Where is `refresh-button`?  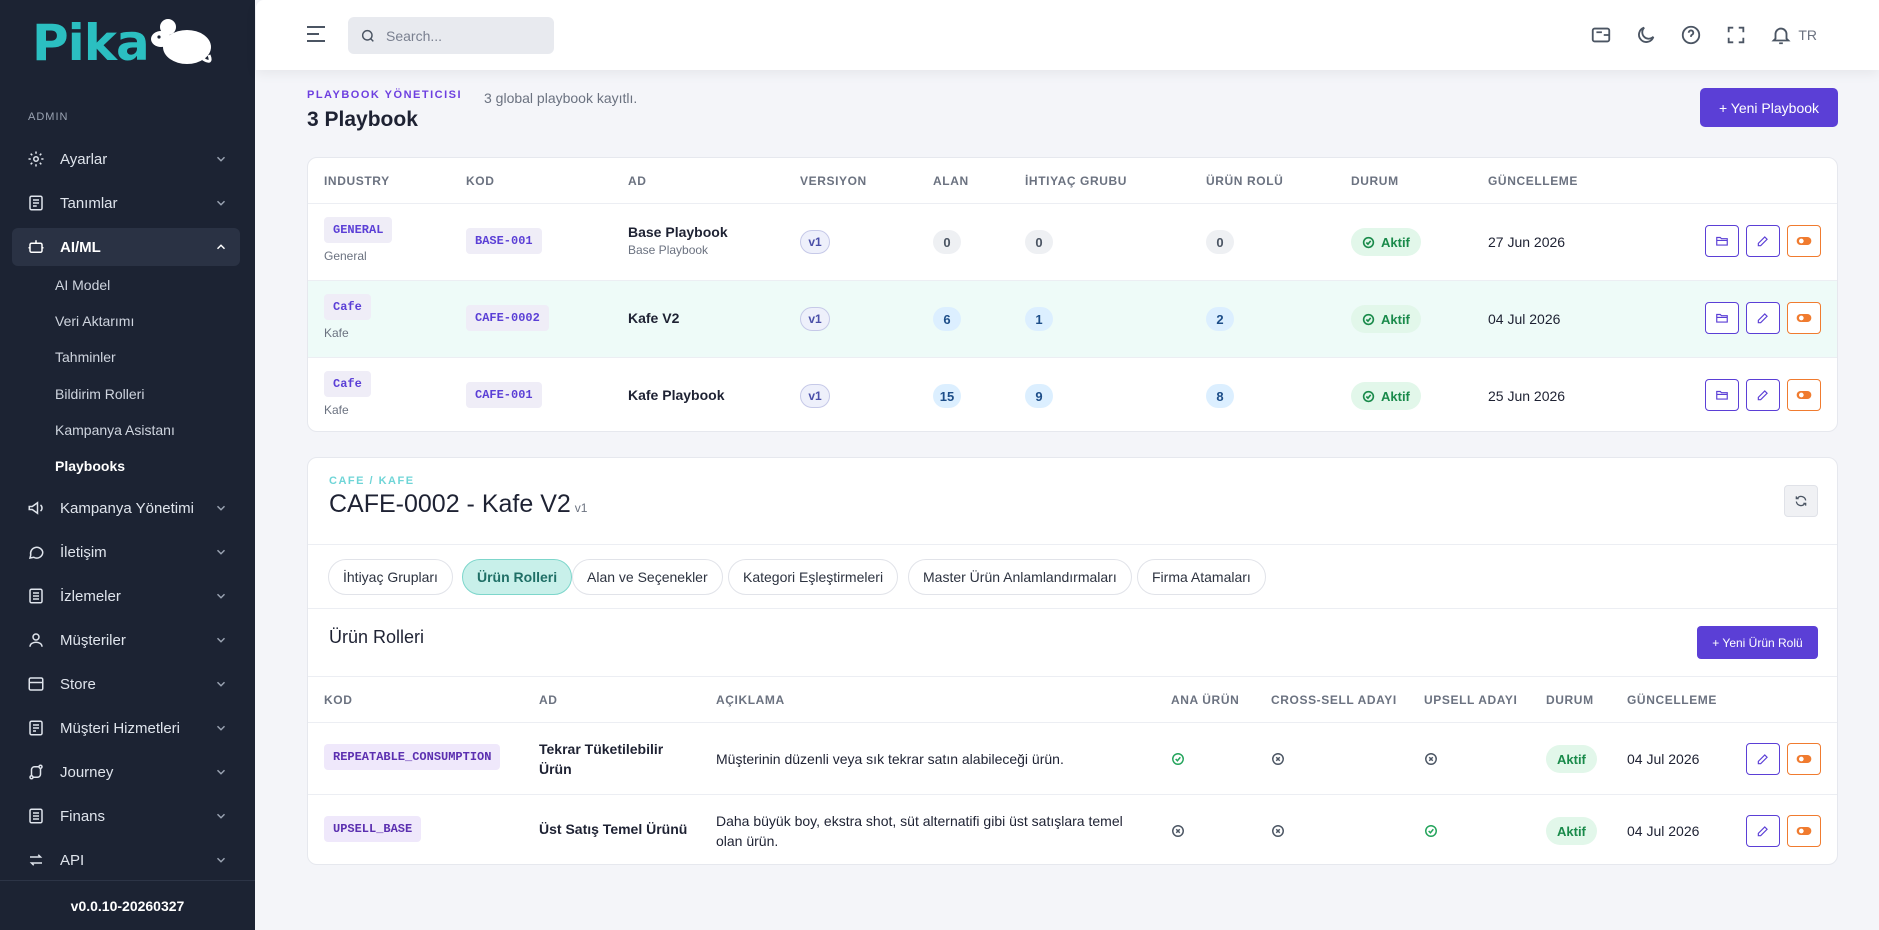 refresh-button is located at coordinates (1801, 501).